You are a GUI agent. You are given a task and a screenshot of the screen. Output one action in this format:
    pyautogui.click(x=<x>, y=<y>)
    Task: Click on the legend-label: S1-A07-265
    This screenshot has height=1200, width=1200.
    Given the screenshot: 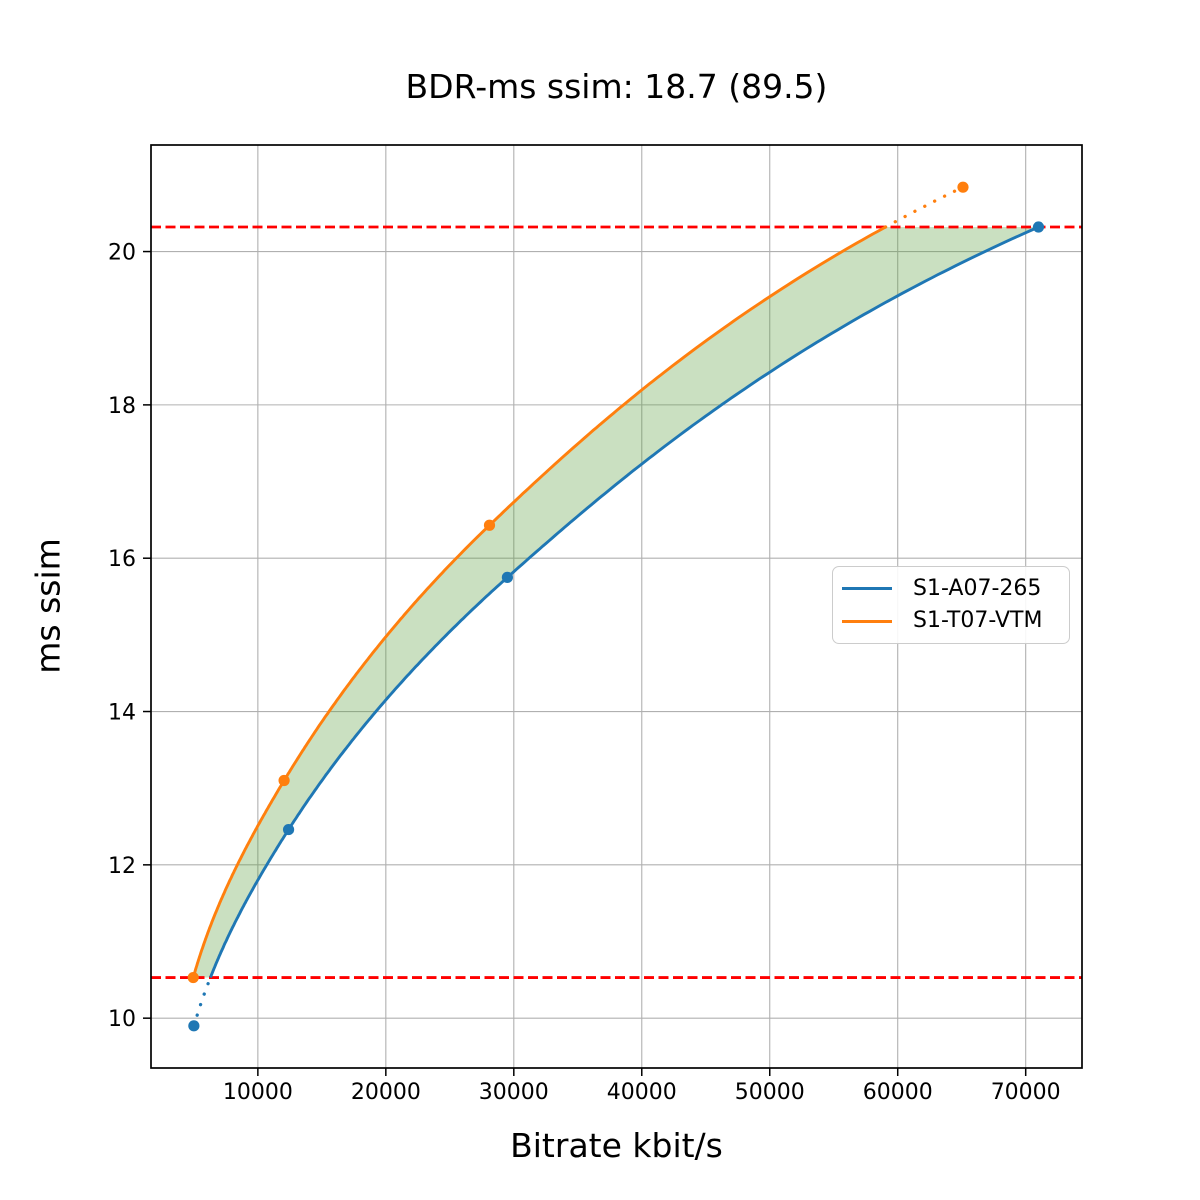 What is the action you would take?
    pyautogui.click(x=977, y=588)
    